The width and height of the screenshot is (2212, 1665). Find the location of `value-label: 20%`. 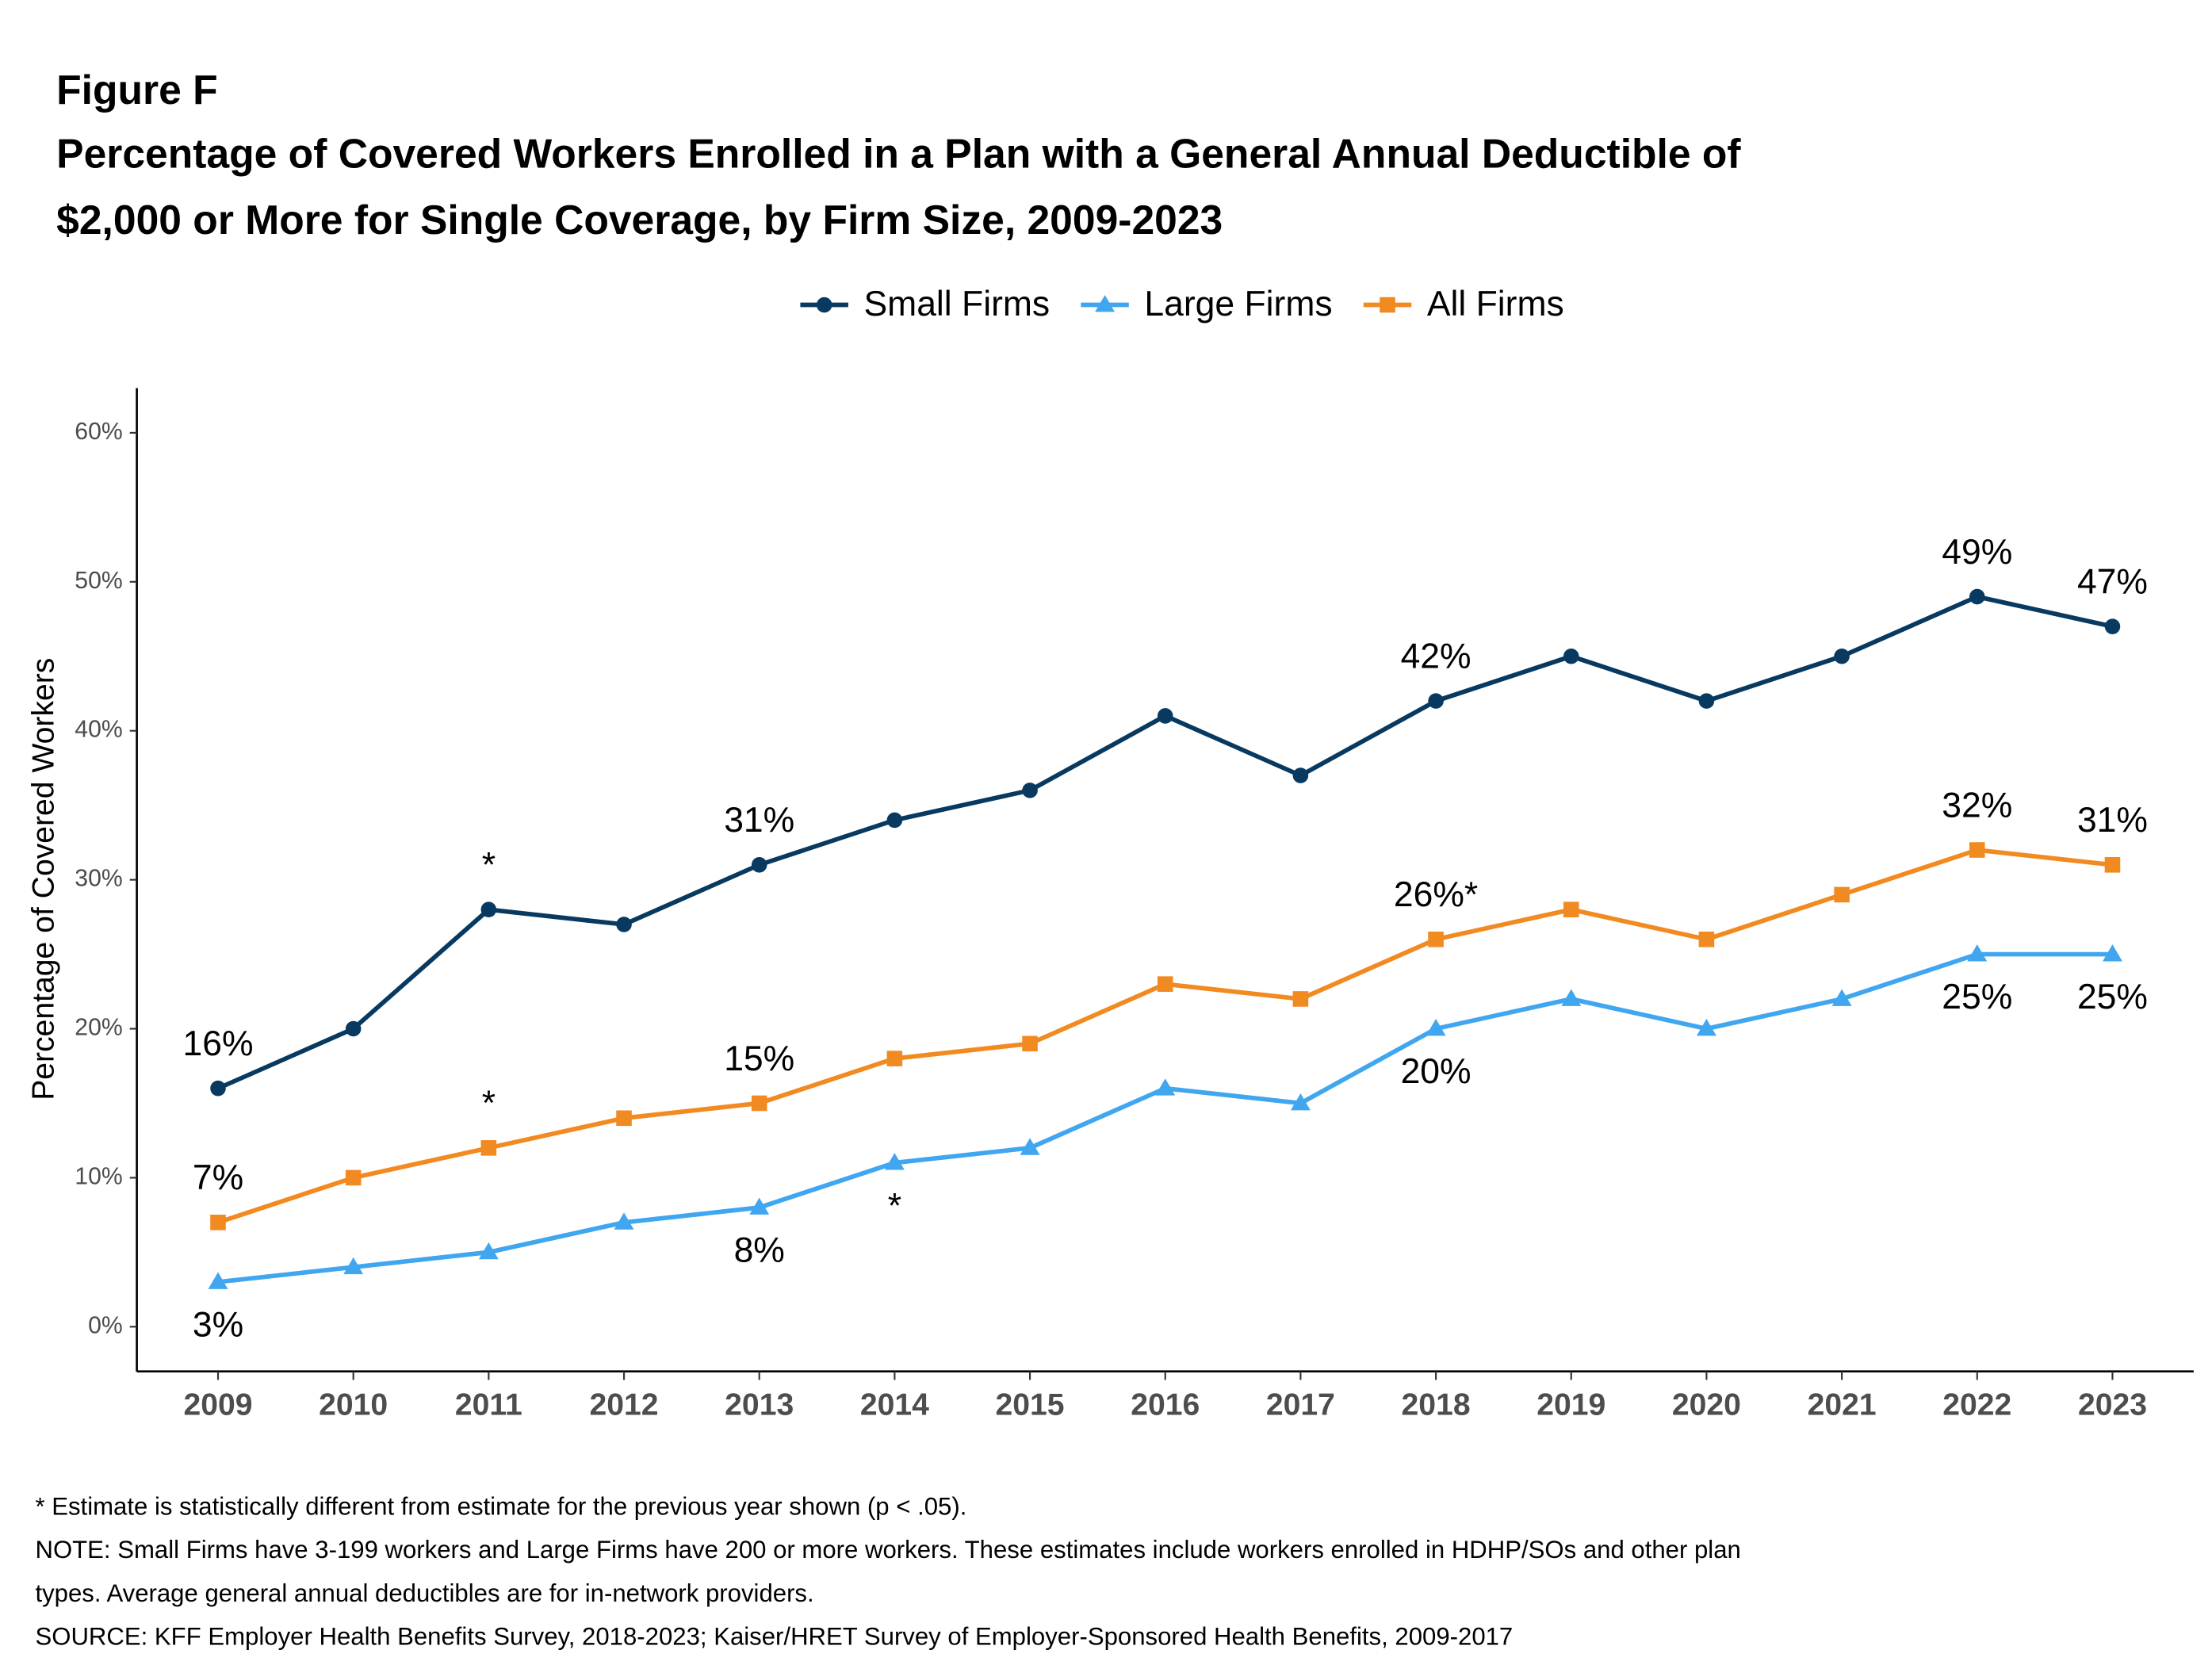

value-label: 20% is located at coordinates (1436, 1071).